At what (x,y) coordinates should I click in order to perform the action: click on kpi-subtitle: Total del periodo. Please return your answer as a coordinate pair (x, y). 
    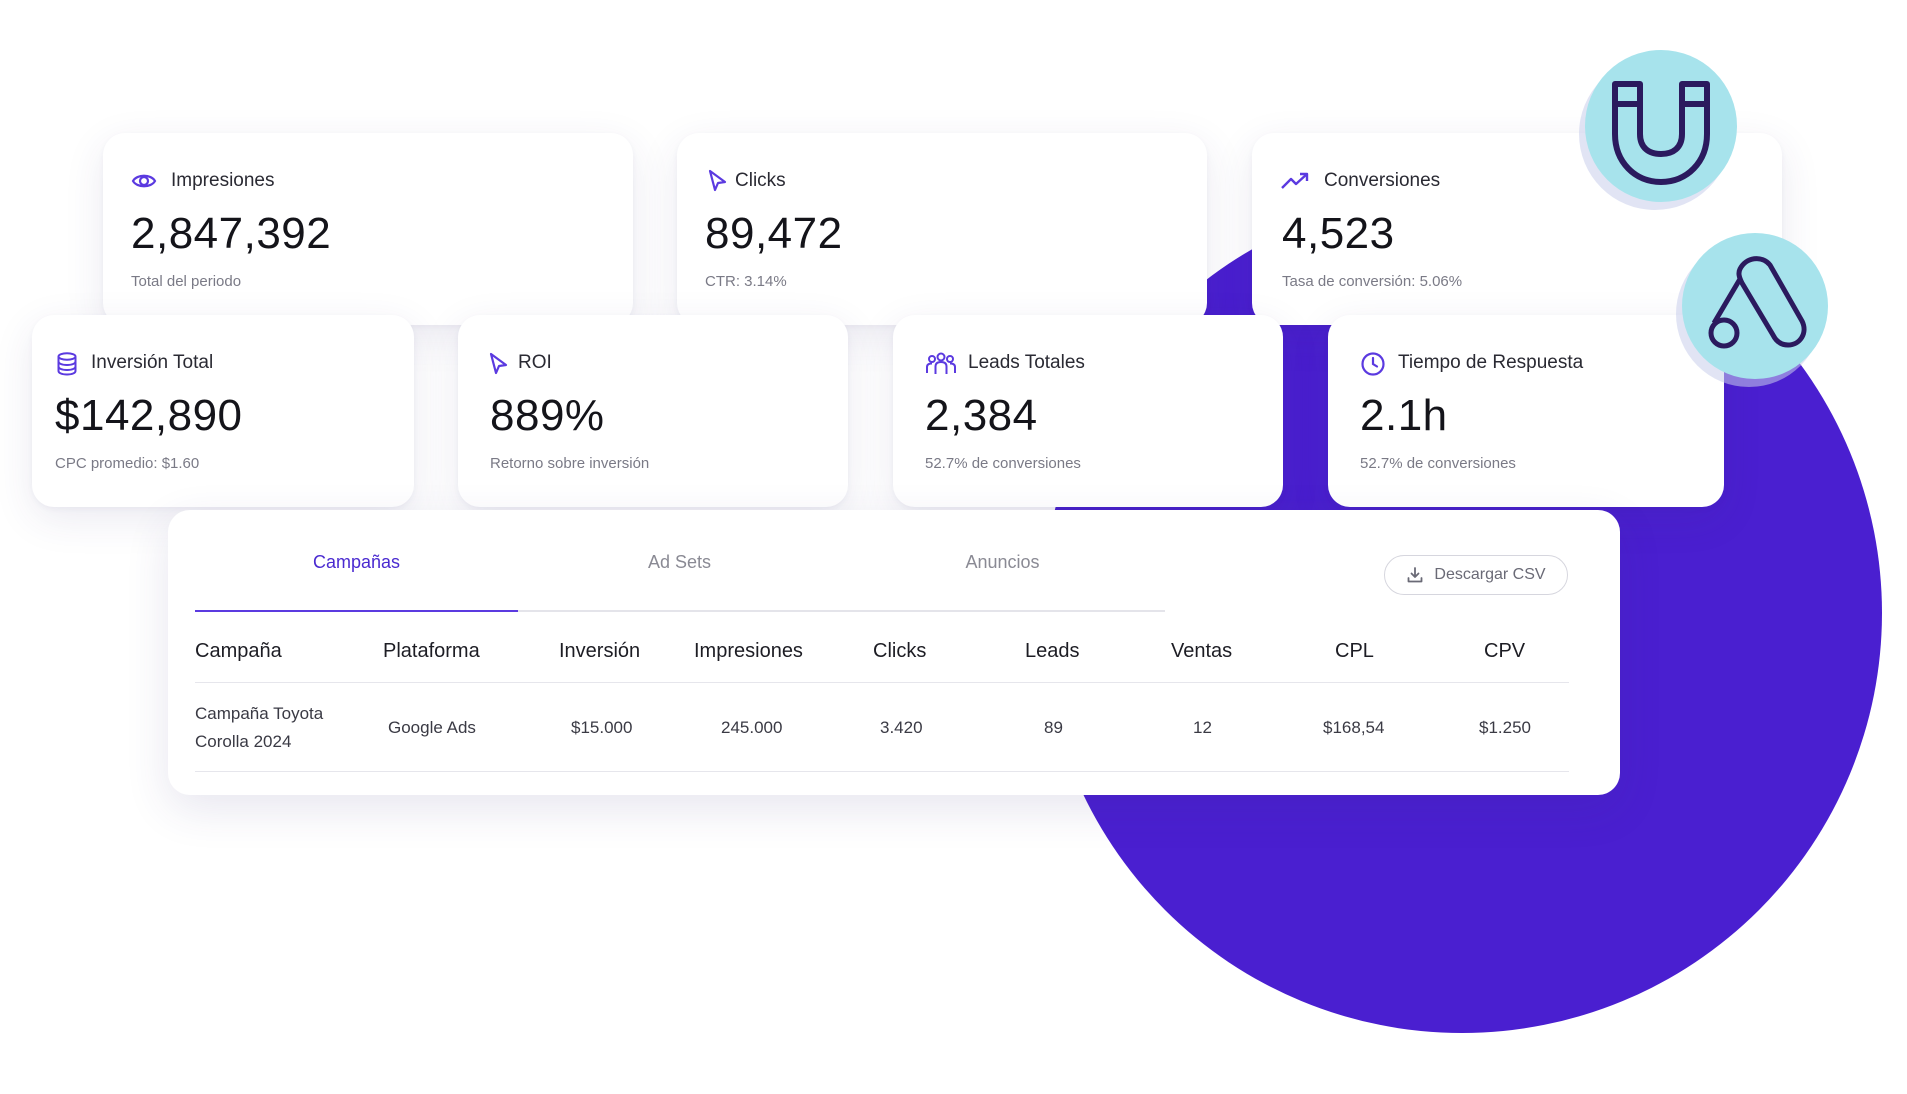
    Looking at the image, I should click on (186, 281).